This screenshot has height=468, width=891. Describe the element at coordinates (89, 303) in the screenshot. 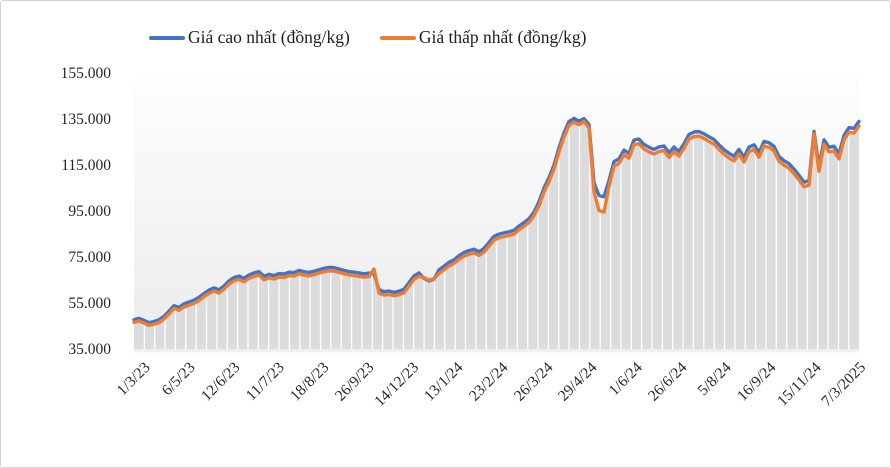

I see `y-axis-tick-label: 55.000` at that location.